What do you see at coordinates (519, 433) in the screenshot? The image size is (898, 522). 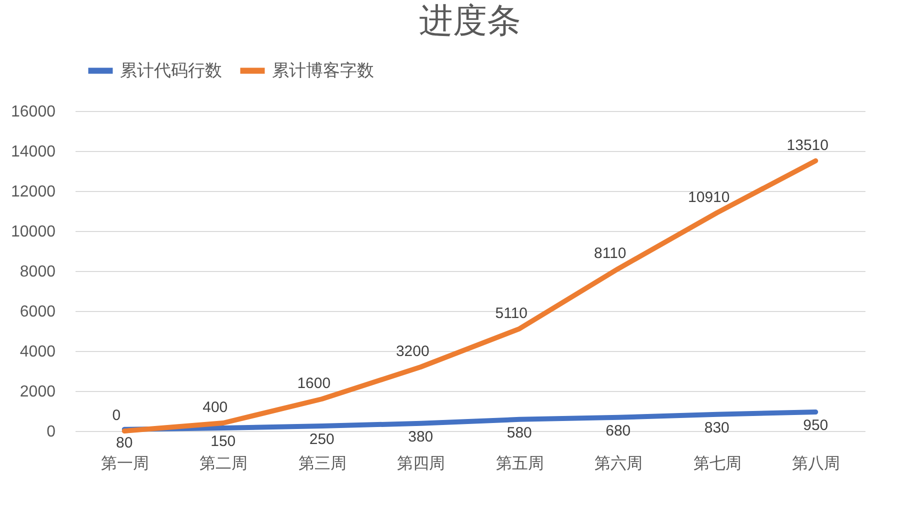 I see `data-label: 580` at bounding box center [519, 433].